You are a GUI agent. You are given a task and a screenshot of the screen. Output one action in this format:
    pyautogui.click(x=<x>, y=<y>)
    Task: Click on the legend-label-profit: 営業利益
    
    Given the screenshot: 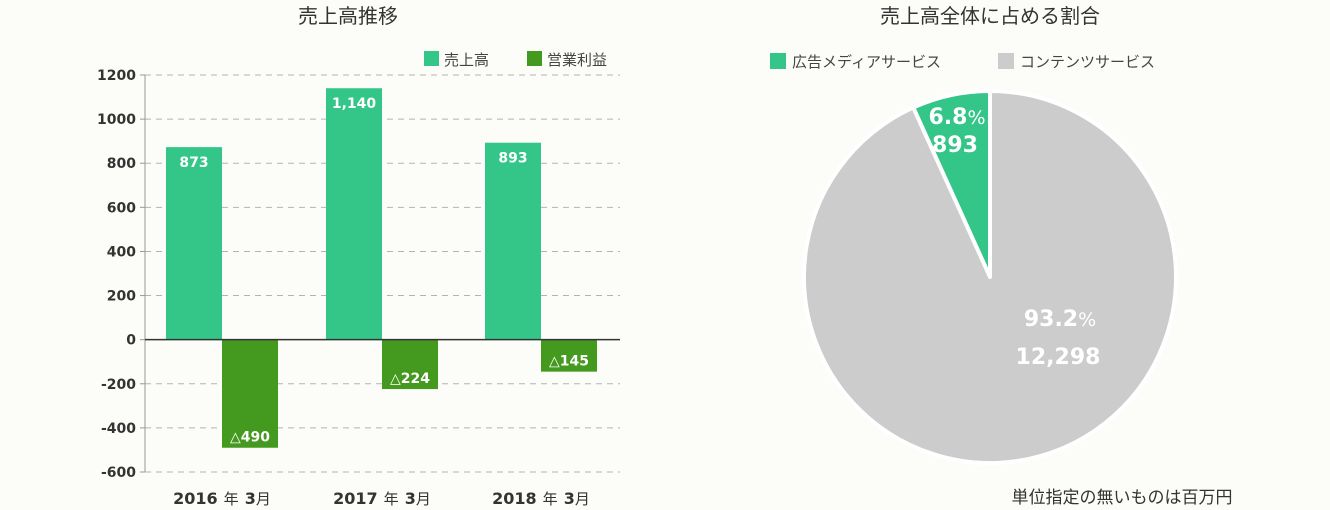 What is the action you would take?
    pyautogui.click(x=577, y=60)
    